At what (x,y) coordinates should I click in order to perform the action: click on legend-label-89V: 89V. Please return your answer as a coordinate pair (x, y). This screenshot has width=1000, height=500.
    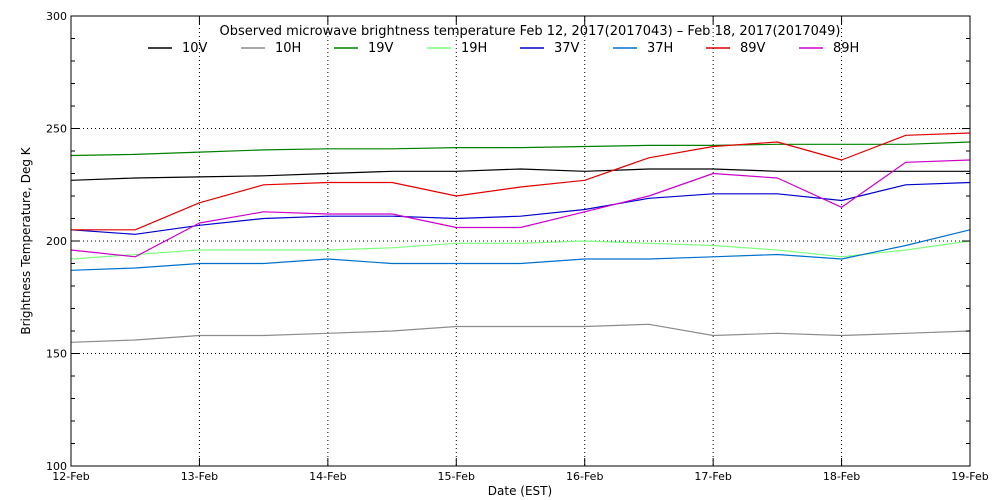
    Looking at the image, I should click on (753, 48).